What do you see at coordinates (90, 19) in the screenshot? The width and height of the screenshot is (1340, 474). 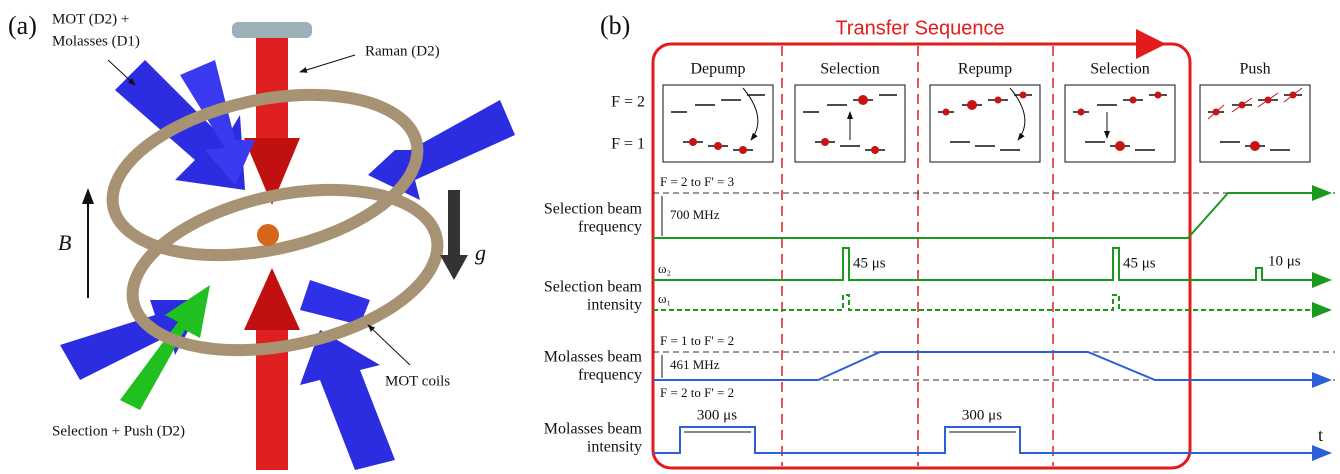 I see `mot-label: MOT (D2) +` at bounding box center [90, 19].